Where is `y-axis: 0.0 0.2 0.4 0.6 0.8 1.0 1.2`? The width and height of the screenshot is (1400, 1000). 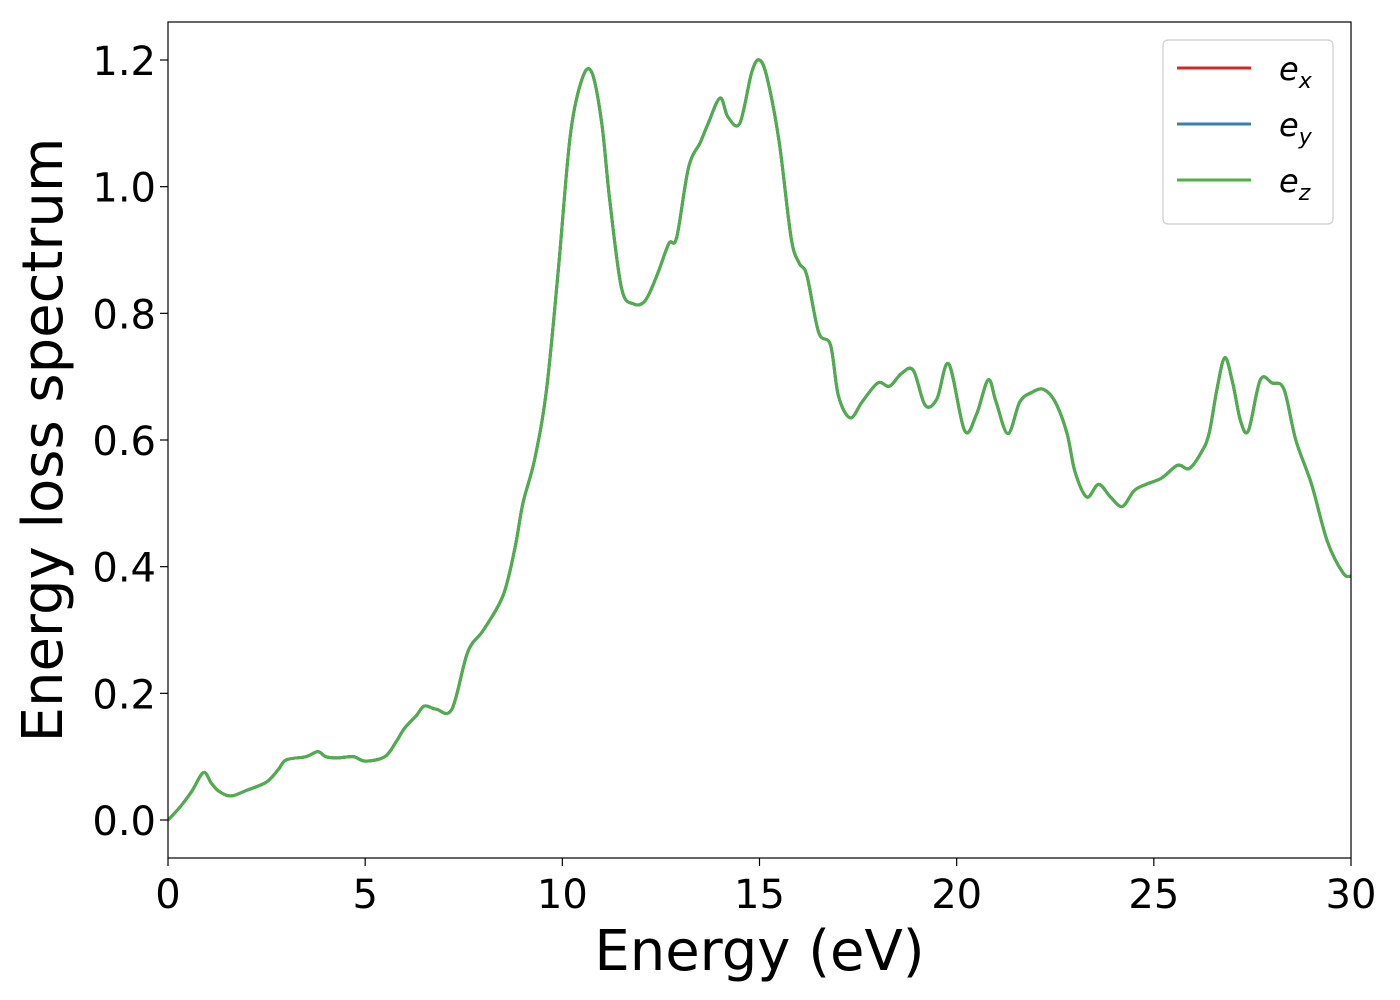 y-axis: 0.0 0.2 0.4 0.6 0.8 1.0 1.2 is located at coordinates (130, 442).